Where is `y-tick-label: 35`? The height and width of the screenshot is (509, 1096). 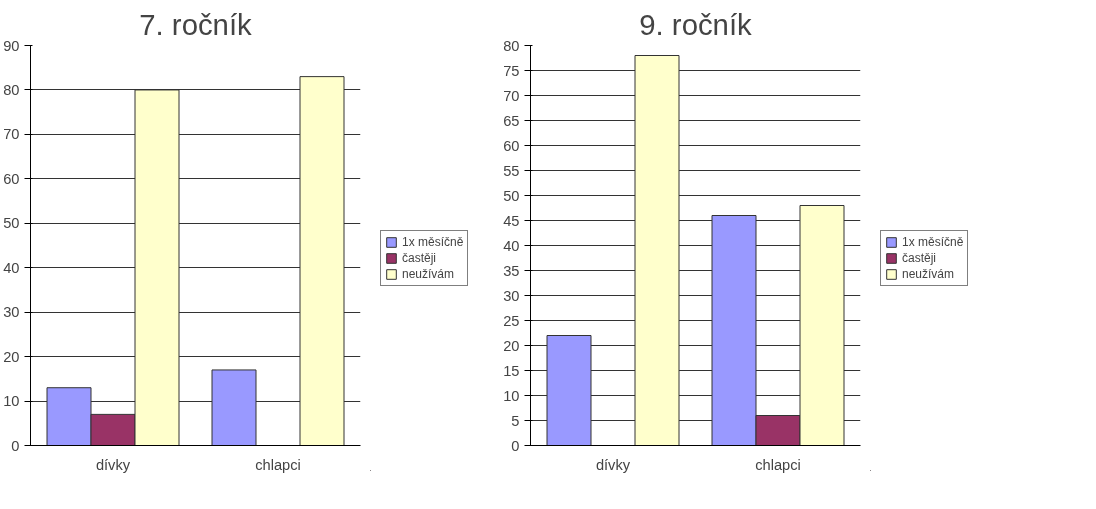 y-tick-label: 35 is located at coordinates (511, 270).